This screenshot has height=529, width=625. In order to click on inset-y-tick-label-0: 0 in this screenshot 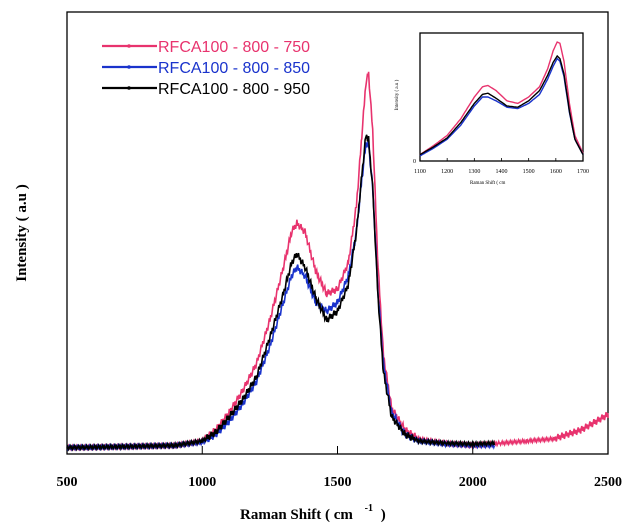, I will do `click(414, 162)`.